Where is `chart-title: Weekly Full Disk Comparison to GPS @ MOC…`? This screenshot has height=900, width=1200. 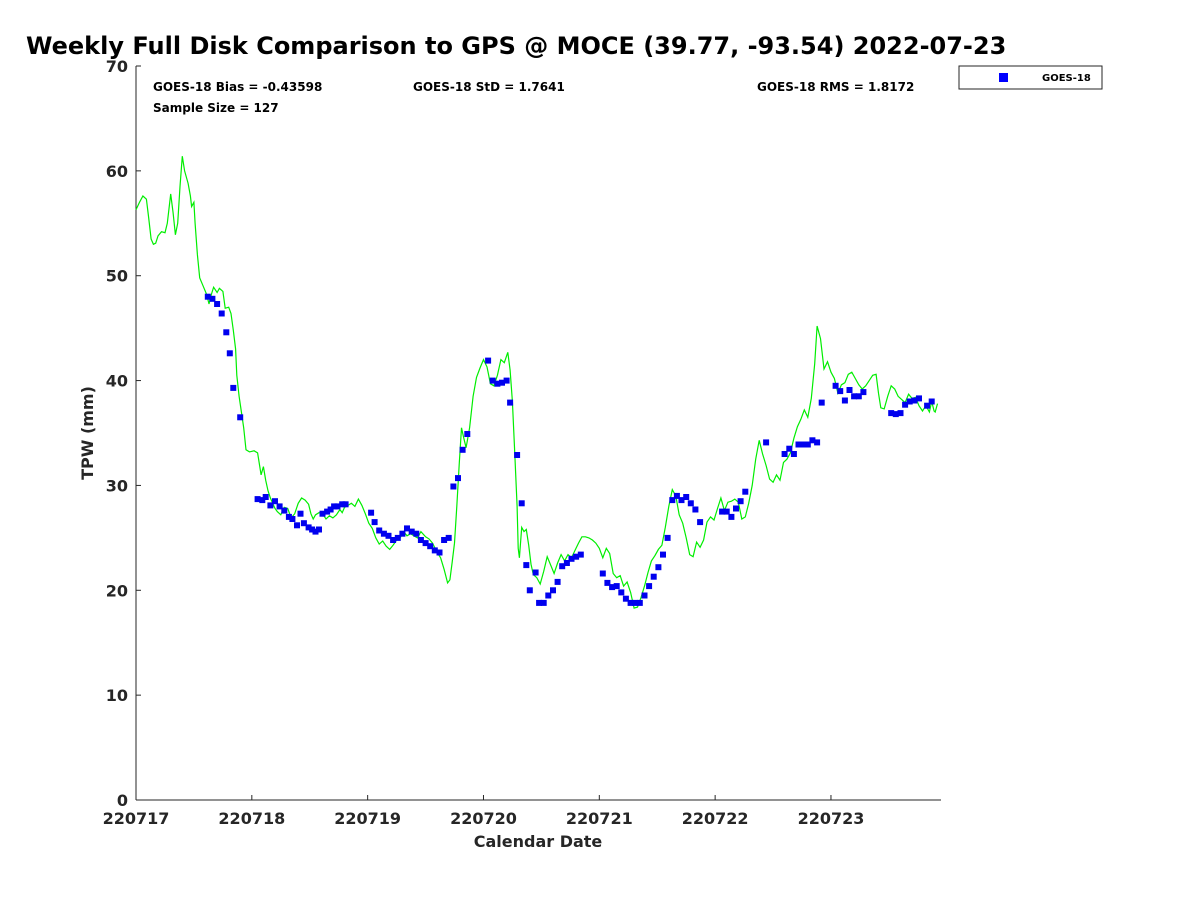
chart-title: Weekly Full Disk Comparison to GPS @ MOC… is located at coordinates (516, 46).